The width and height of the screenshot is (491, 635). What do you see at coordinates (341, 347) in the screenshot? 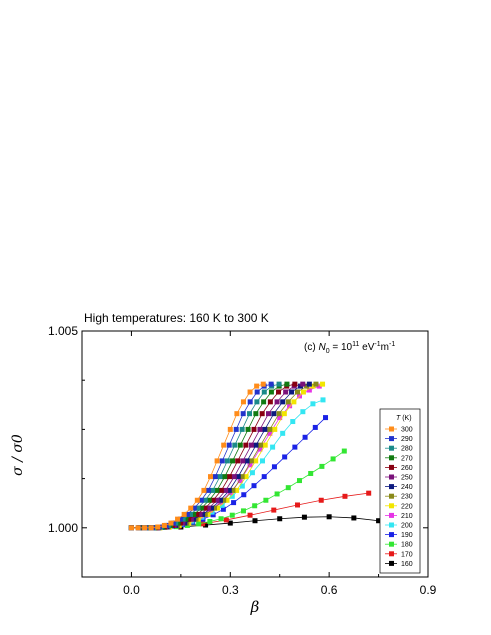
I see `annotation-equals: = 10` at bounding box center [341, 347].